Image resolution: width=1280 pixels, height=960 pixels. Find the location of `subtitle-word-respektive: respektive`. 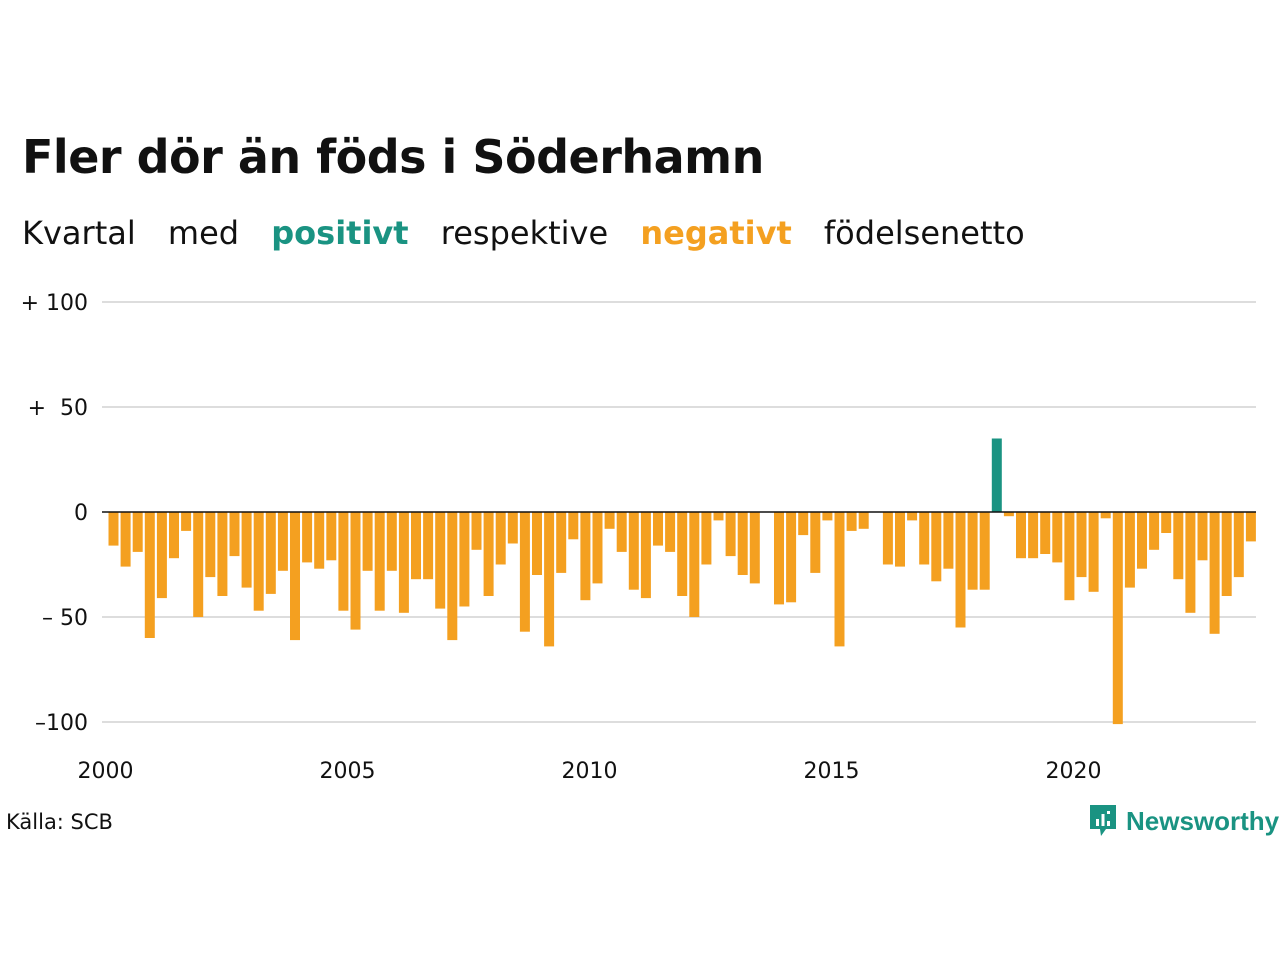

subtitle-word-respektive: respektive is located at coordinates (524, 233).